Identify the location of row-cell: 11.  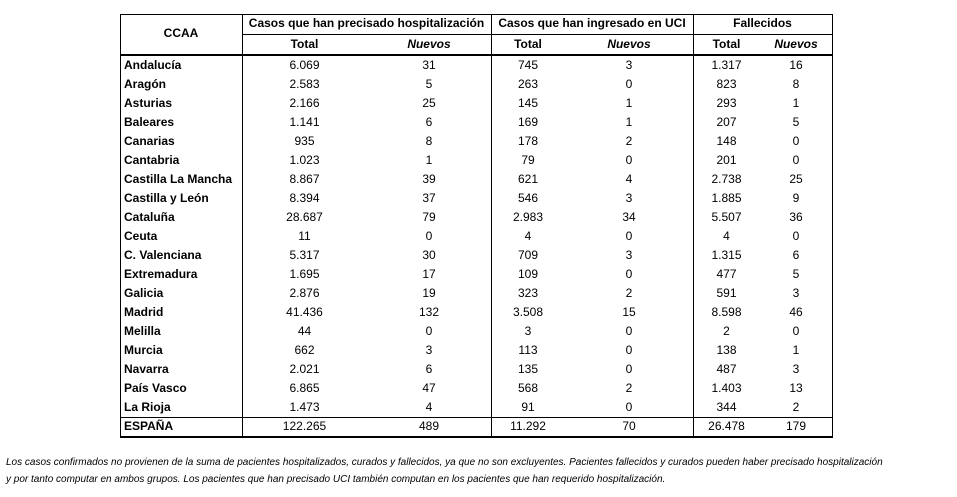
(304, 236).